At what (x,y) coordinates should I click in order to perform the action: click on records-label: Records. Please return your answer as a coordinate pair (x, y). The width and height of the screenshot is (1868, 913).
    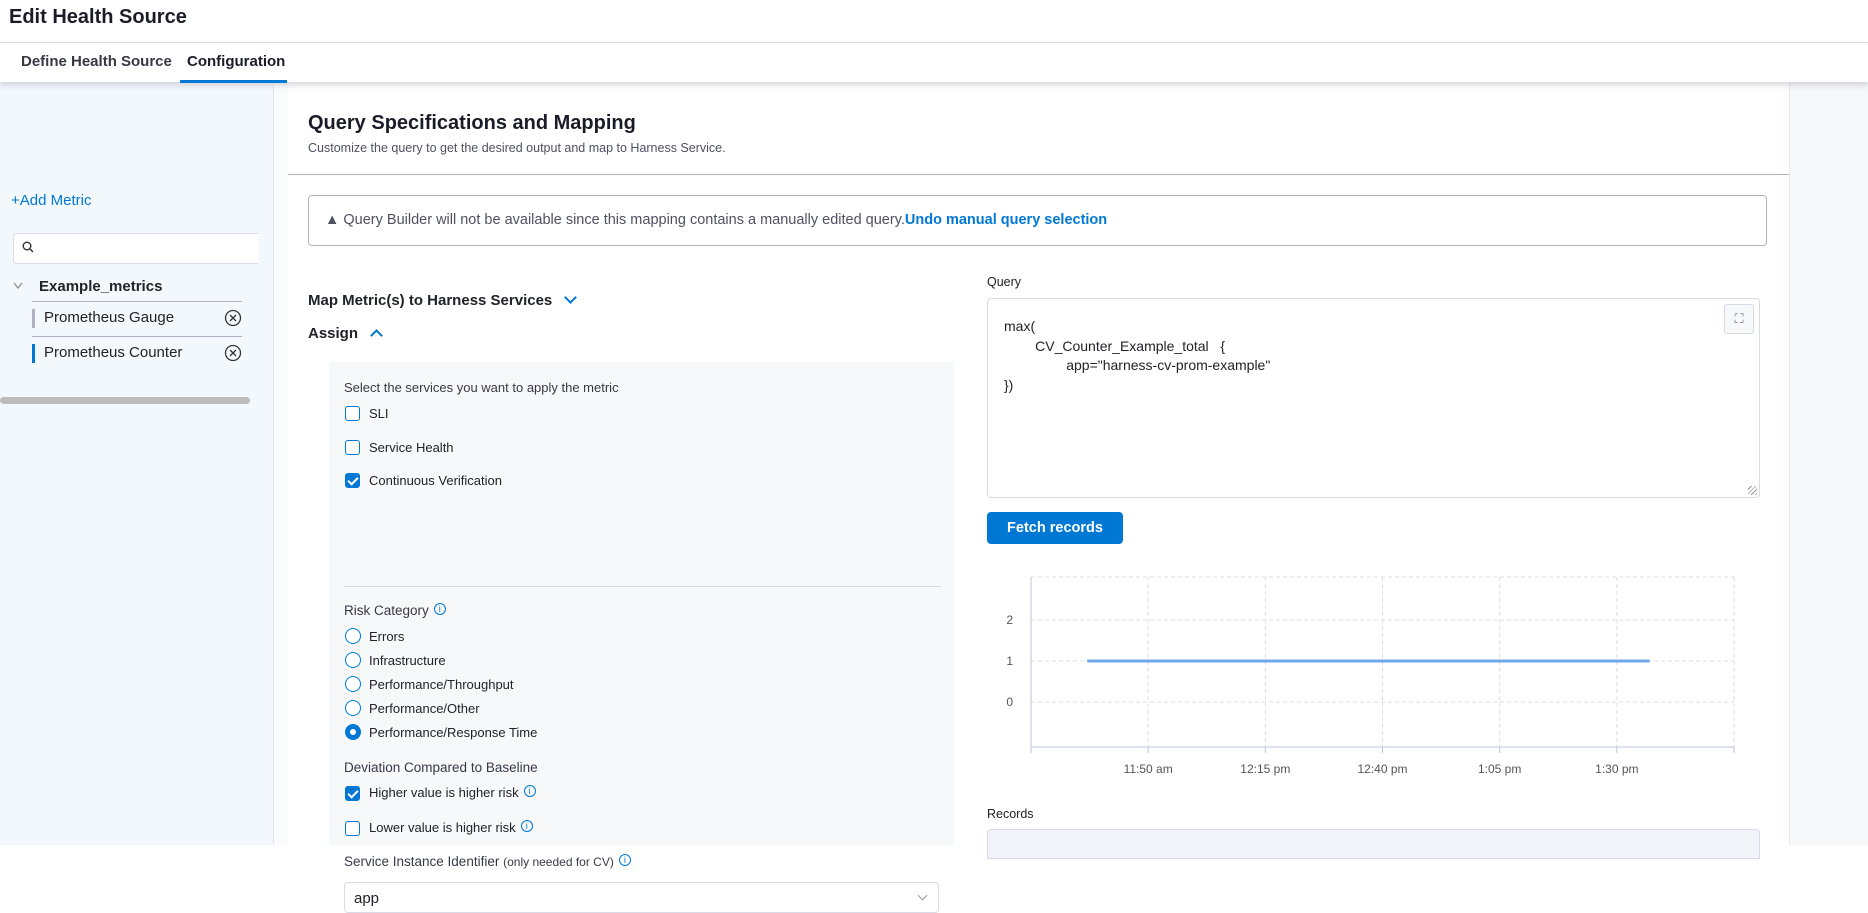
    Looking at the image, I should click on (1010, 814).